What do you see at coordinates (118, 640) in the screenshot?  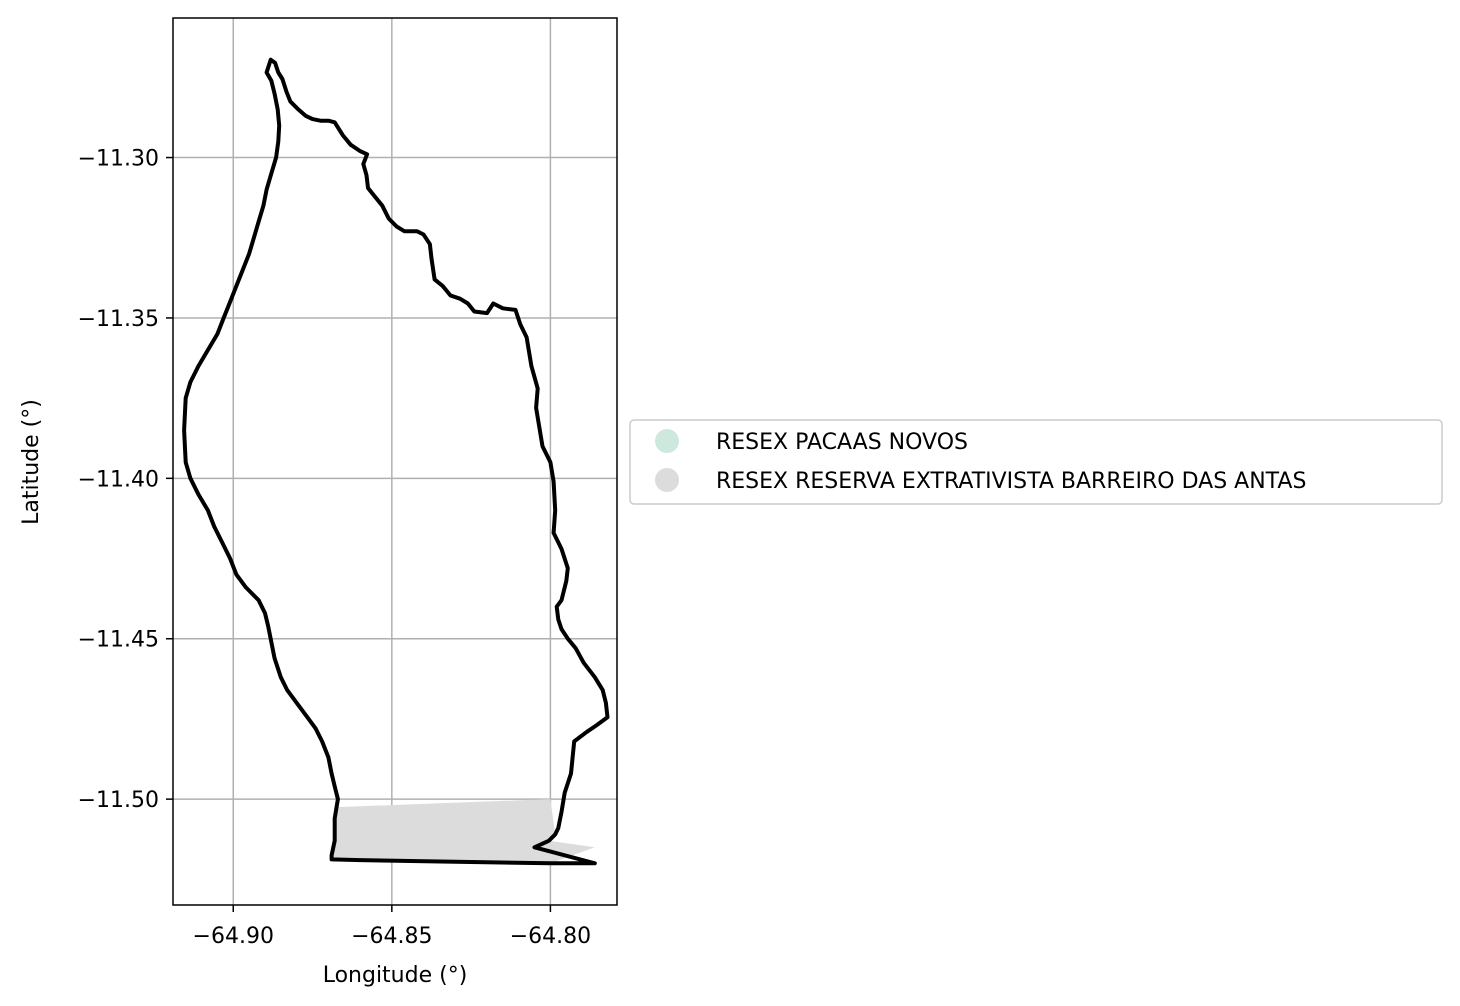 I see `y-tick-label: −11.45` at bounding box center [118, 640].